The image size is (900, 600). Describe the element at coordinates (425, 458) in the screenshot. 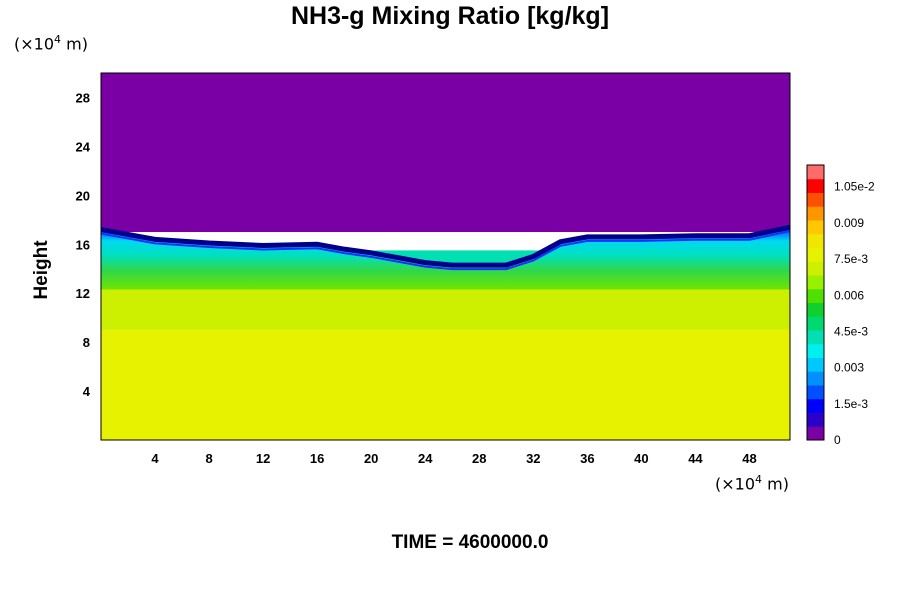

I see `x-tick-label: 24` at that location.